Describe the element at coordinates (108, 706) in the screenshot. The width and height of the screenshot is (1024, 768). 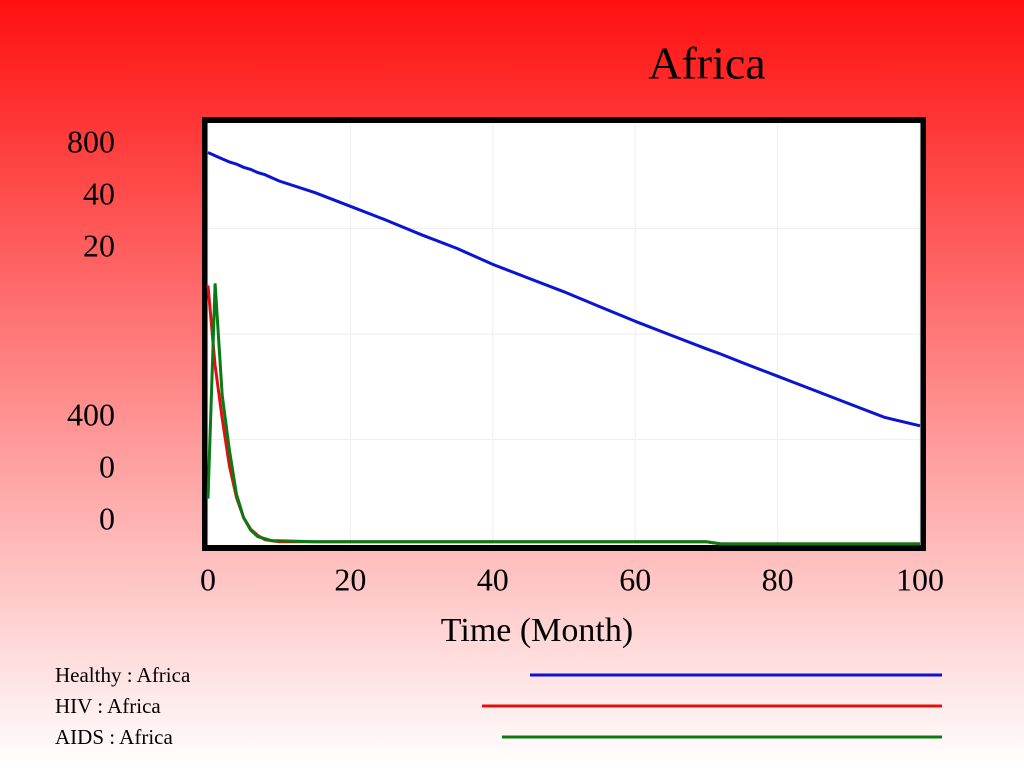
I see `legend-label: HIV : Africa` at that location.